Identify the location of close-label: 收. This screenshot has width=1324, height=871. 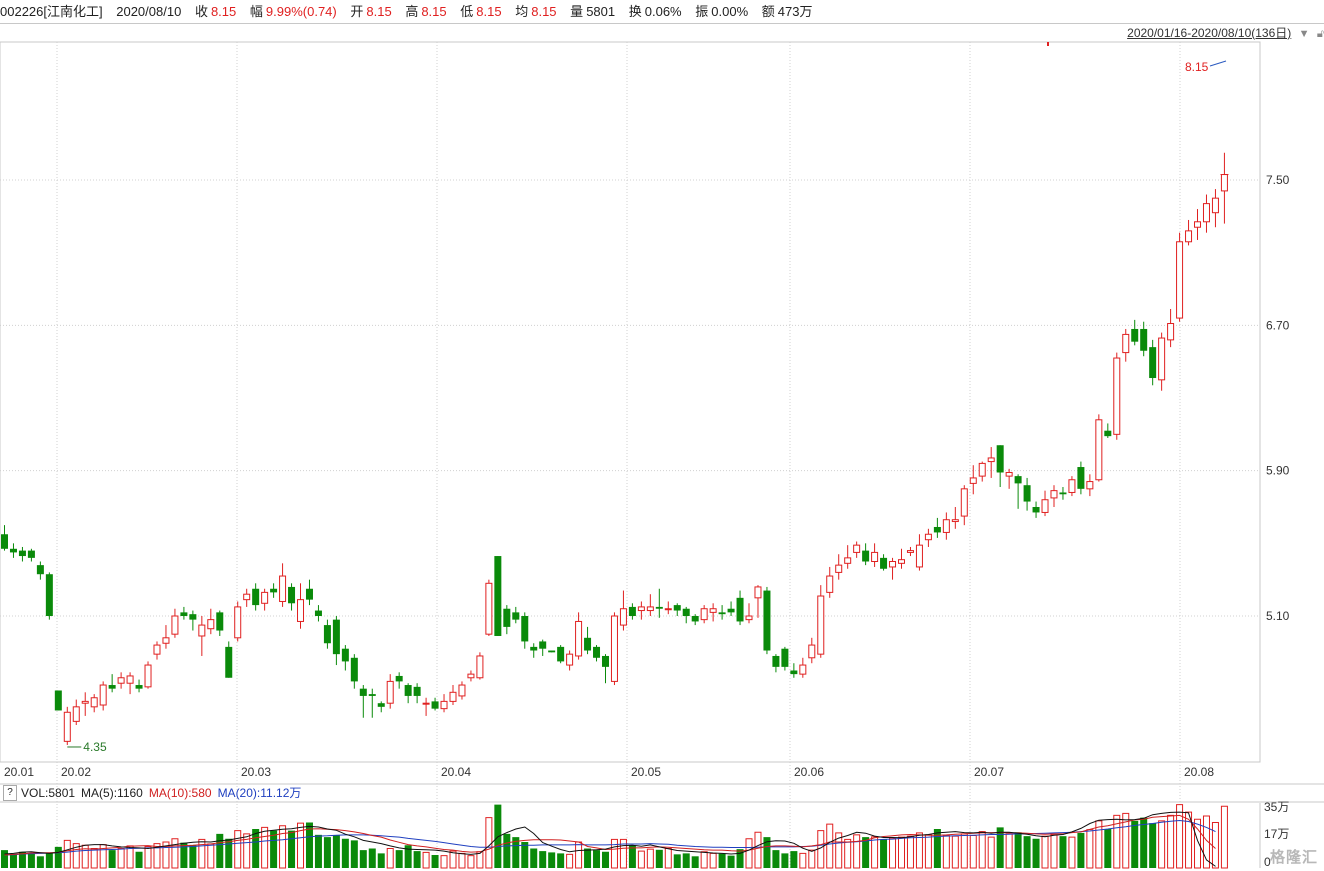
(201, 11).